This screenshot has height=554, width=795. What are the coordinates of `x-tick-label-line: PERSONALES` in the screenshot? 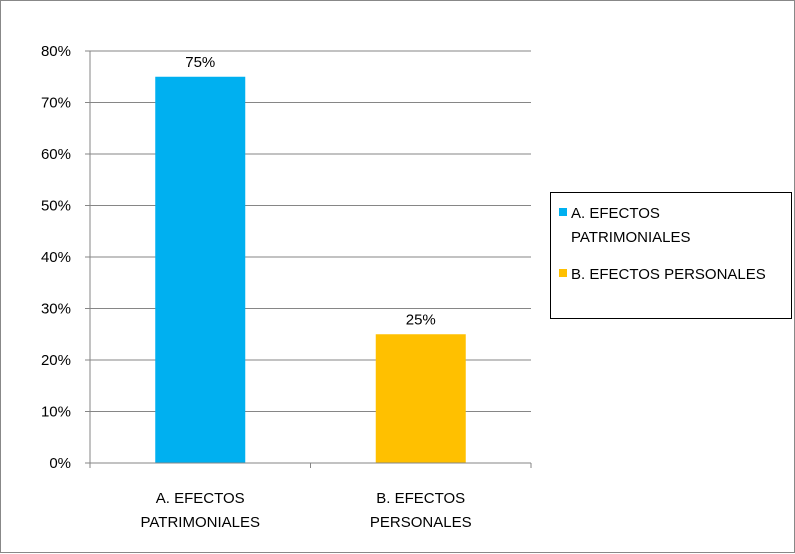 It's located at (421, 522).